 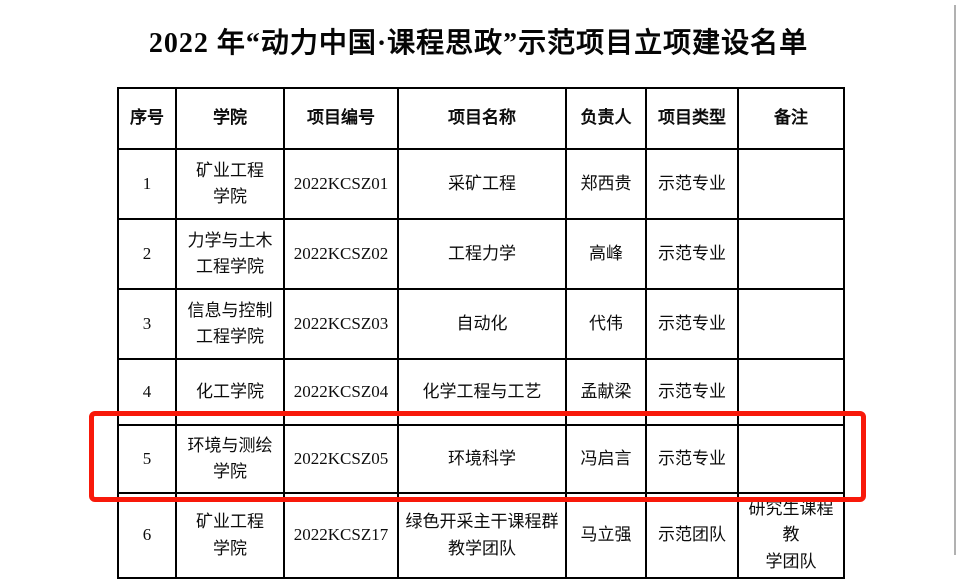 What do you see at coordinates (955, 280) in the screenshot?
I see `page-edge-line` at bounding box center [955, 280].